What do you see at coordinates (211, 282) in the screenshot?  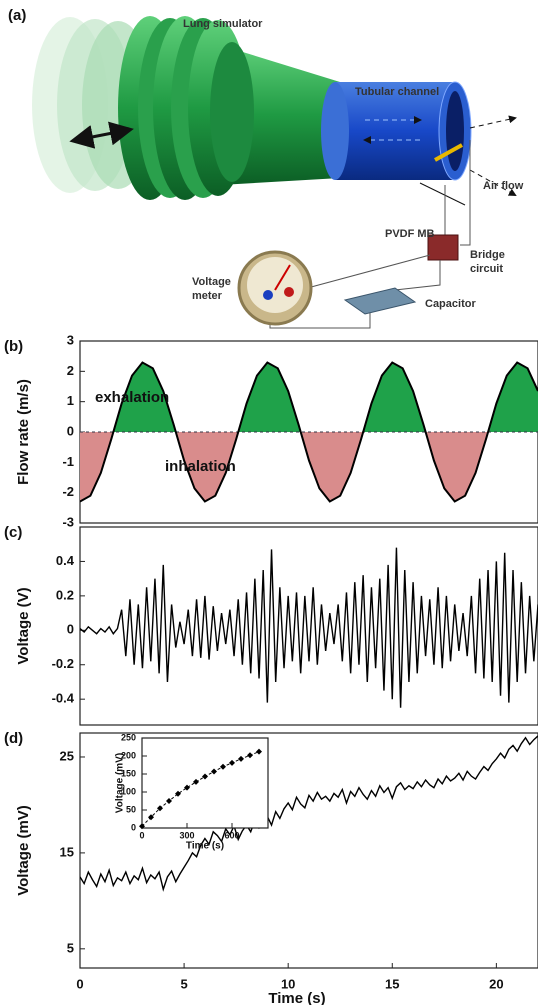 I see `component-label: Voltage` at bounding box center [211, 282].